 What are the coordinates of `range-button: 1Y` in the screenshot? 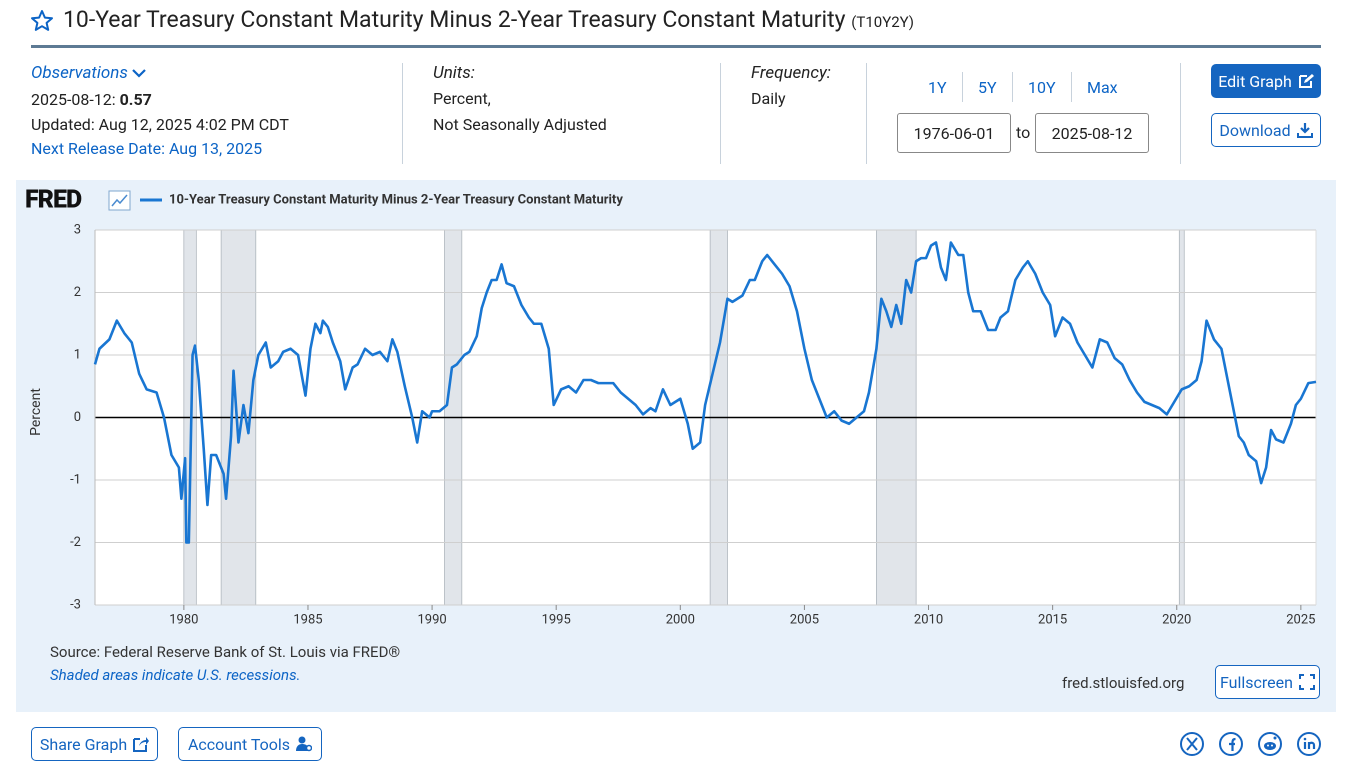 It's located at (937, 87).